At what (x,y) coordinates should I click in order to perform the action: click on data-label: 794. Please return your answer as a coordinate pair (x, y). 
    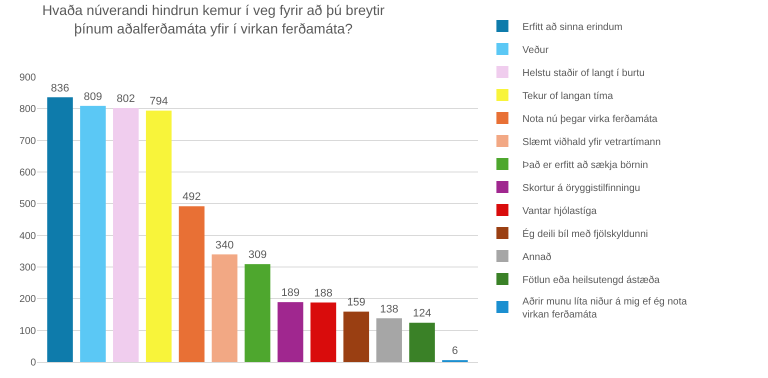
    Looking at the image, I should click on (159, 102).